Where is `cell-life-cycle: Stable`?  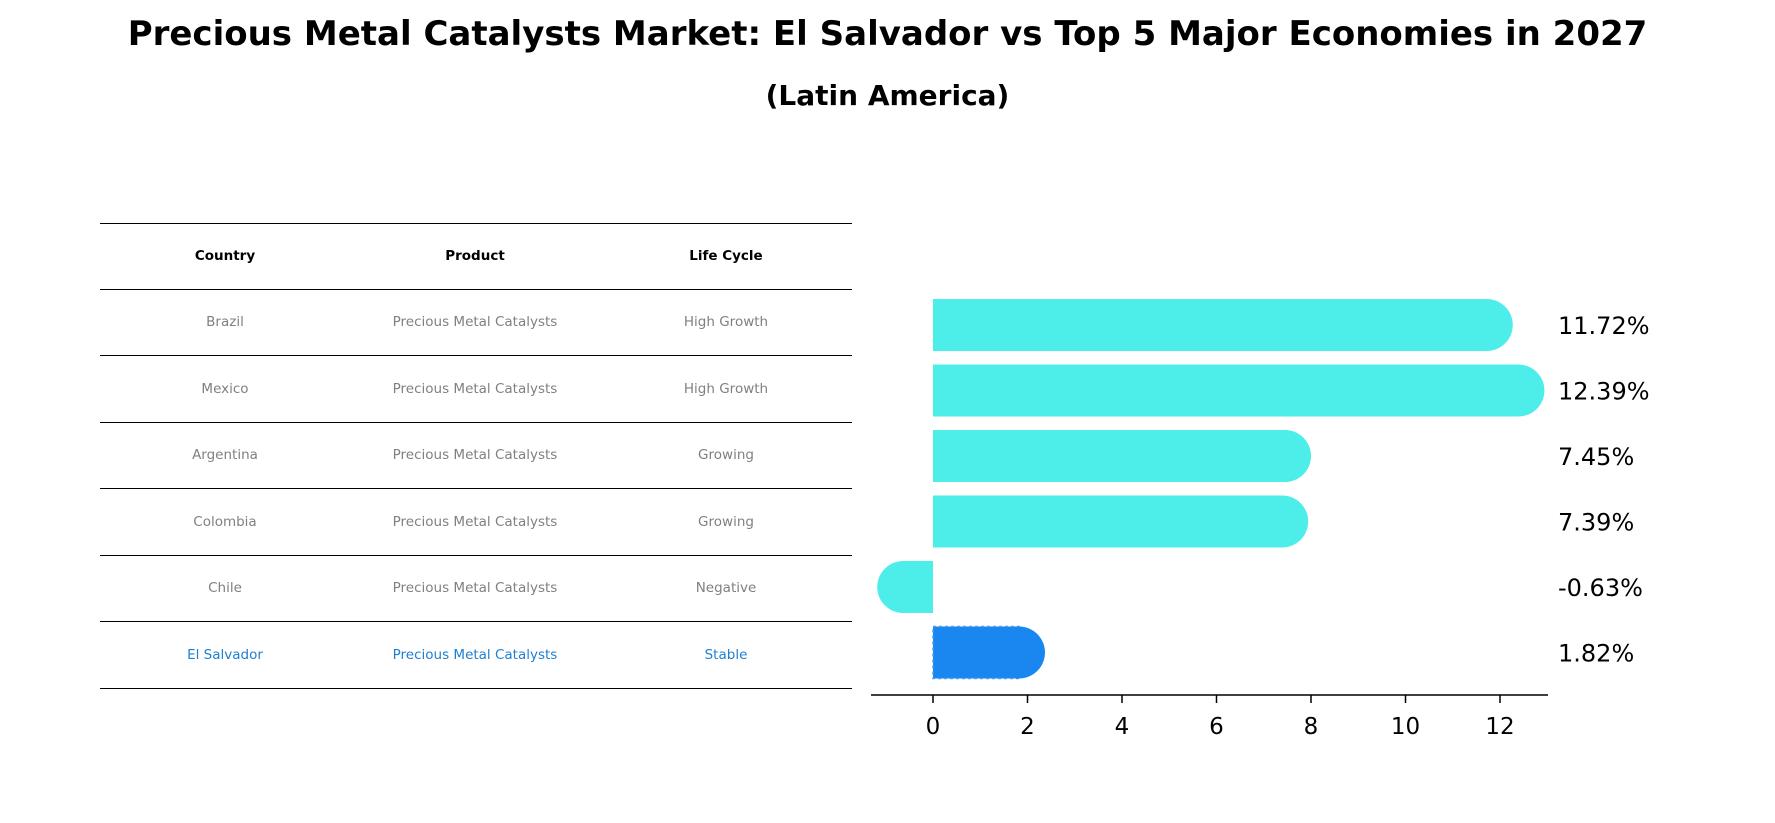 cell-life-cycle: Stable is located at coordinates (726, 654).